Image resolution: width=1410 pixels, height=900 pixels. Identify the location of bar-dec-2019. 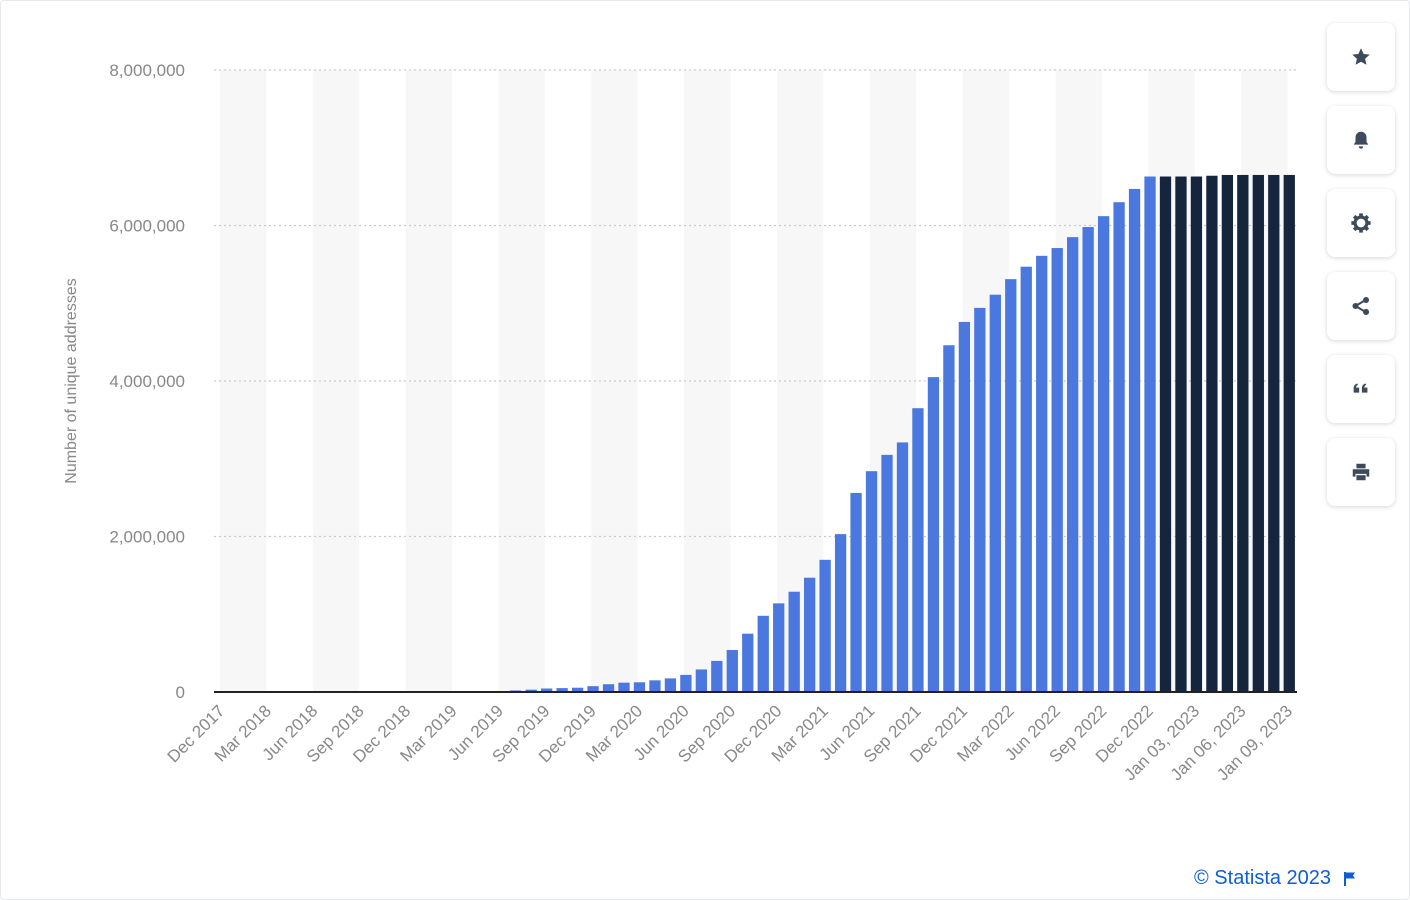
(593, 689).